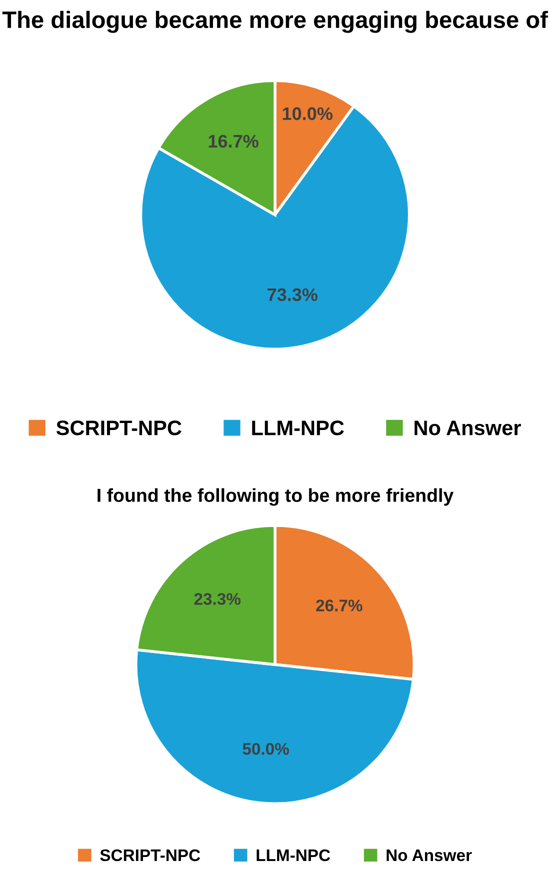 This screenshot has width=550, height=875. Describe the element at coordinates (275, 21) in the screenshot. I see `chart-title: The dialogue became more engaging because of` at that location.